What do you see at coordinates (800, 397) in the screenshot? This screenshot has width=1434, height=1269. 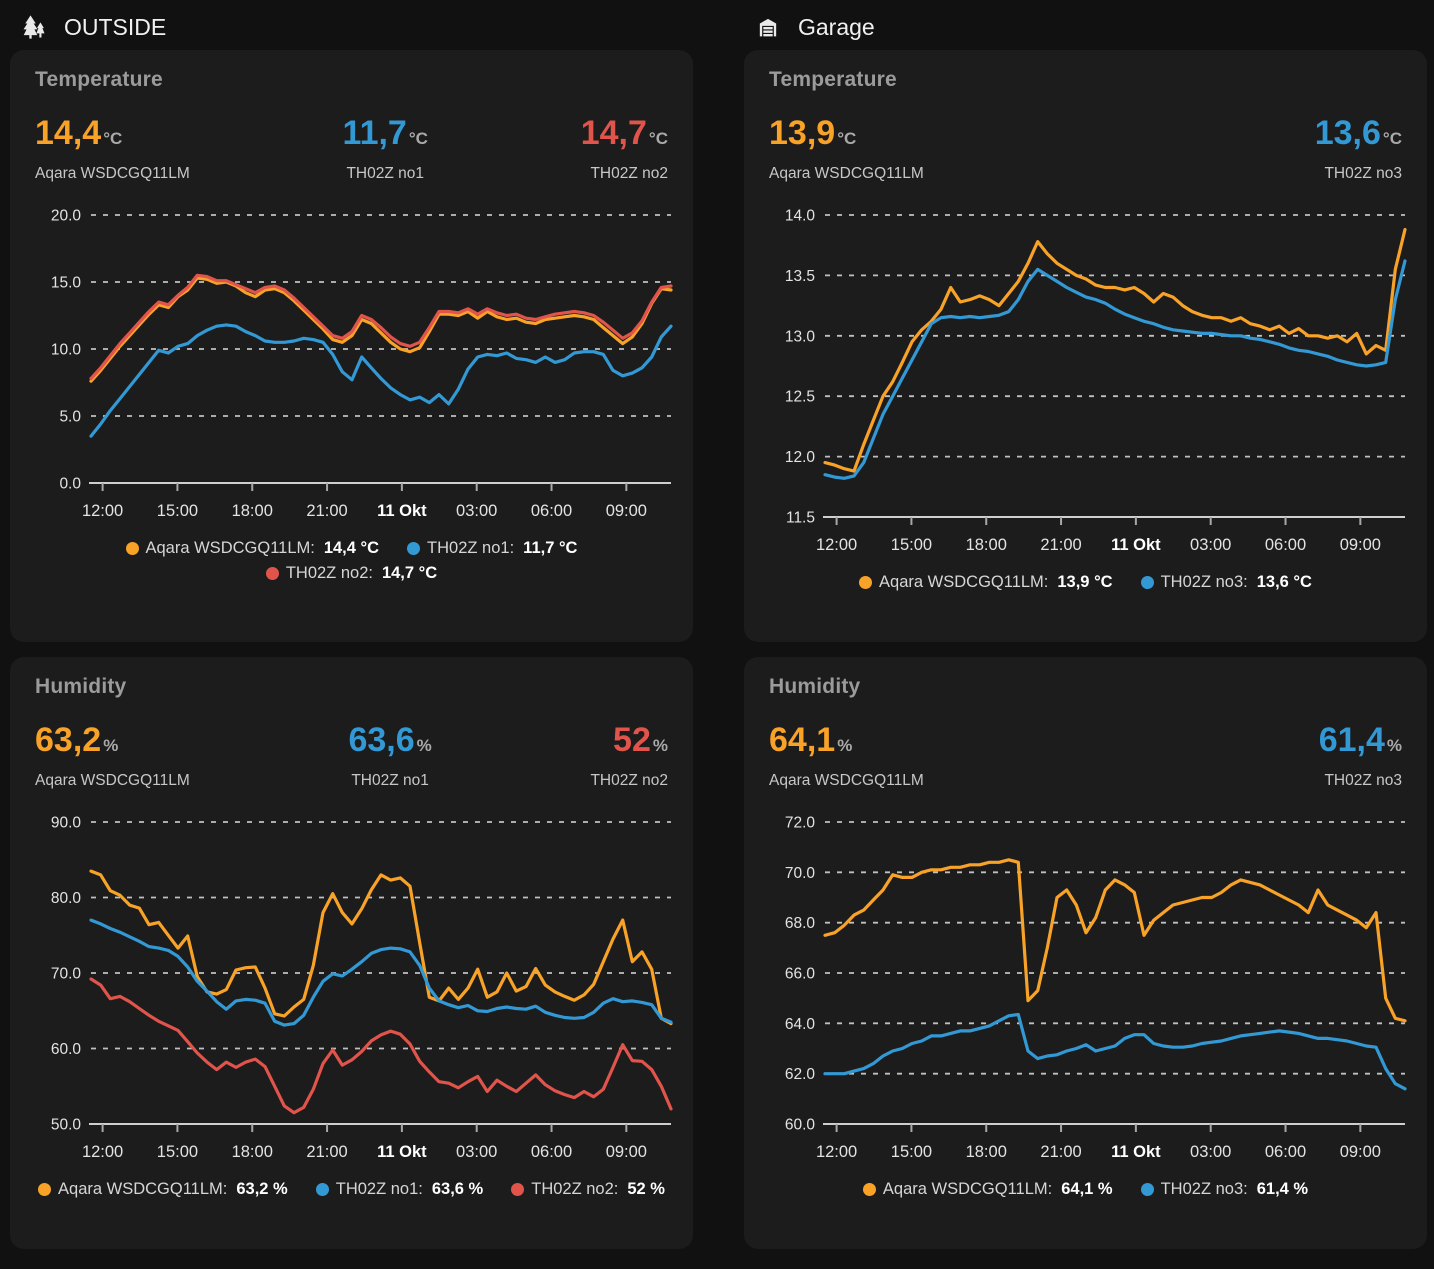 I see `svg-text: 12.5` at bounding box center [800, 397].